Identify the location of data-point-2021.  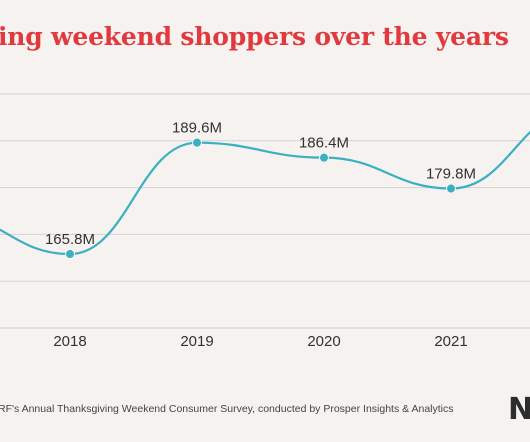
(451, 188).